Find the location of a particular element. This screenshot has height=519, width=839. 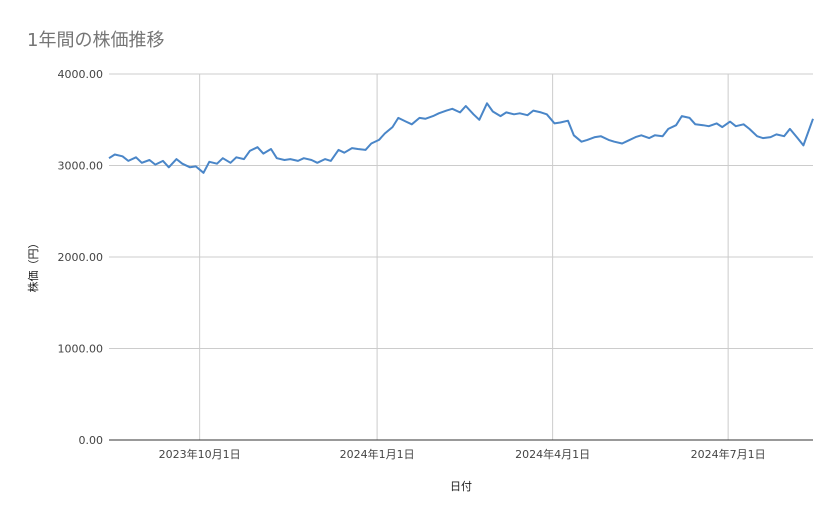

chart-title: 1年間の株価推移 is located at coordinates (96, 40).